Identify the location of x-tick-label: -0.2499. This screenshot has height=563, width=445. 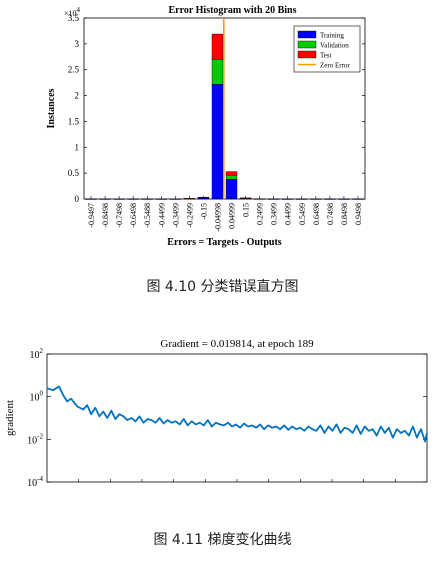
(189, 215).